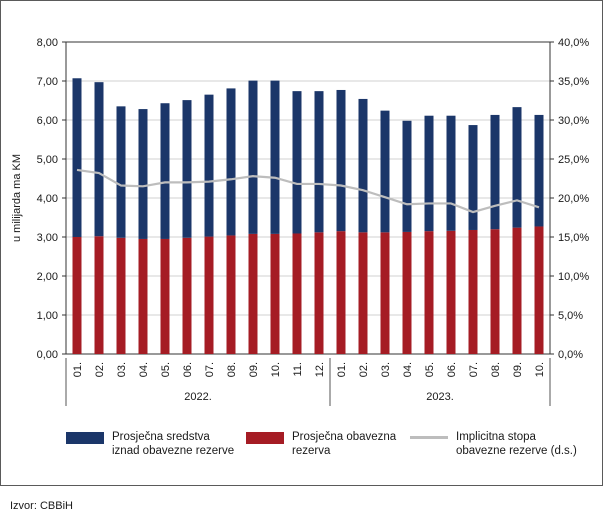 The image size is (615, 524). What do you see at coordinates (298, 369) in the screenshot?
I see `x-tick-label: 11.` at bounding box center [298, 369].